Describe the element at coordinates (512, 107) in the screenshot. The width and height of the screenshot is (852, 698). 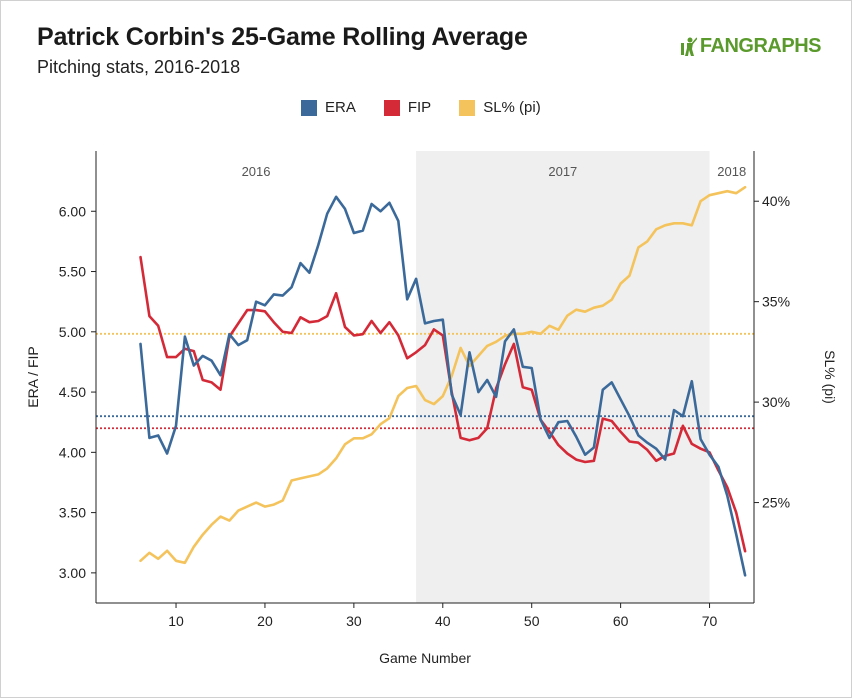
I see `legend-label-sl: SL% (pi)` at that location.